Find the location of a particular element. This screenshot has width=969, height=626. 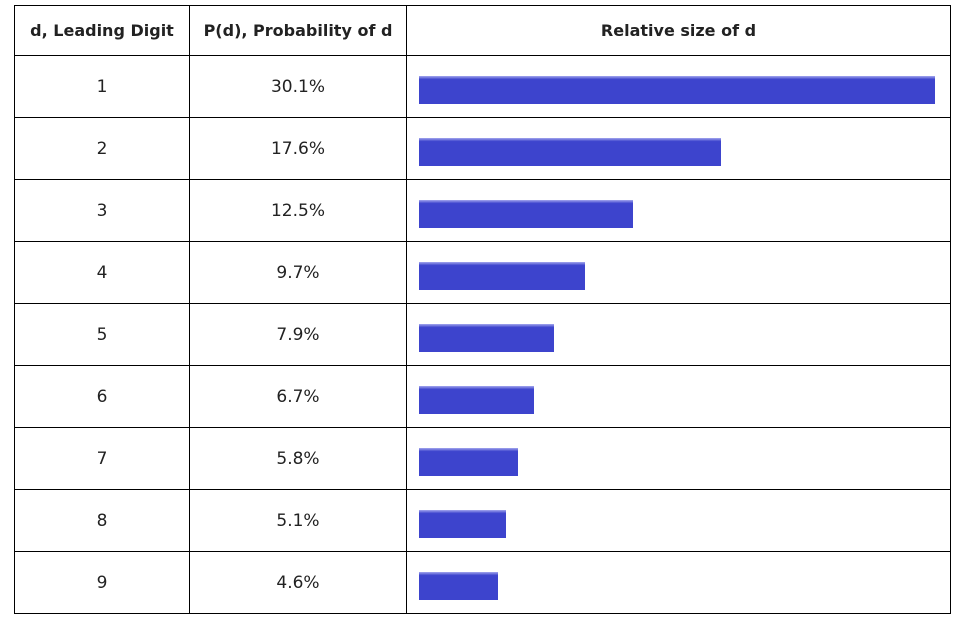

digit-cell: 2 is located at coordinates (102, 148).